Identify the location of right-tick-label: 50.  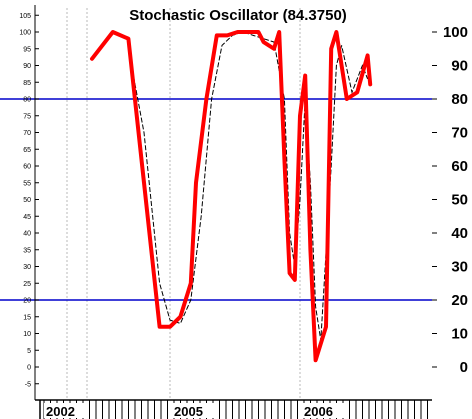
(459, 200).